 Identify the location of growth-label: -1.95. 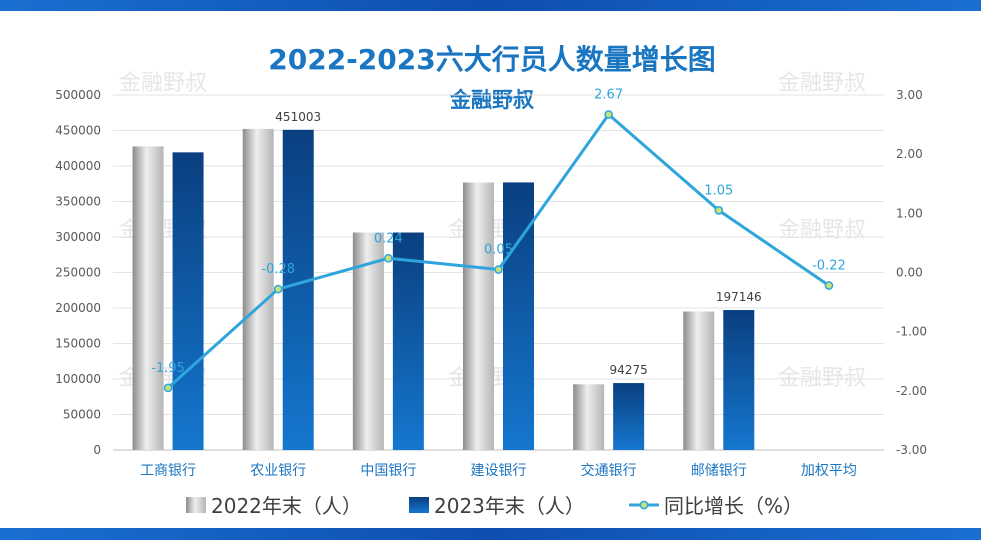
(168, 368).